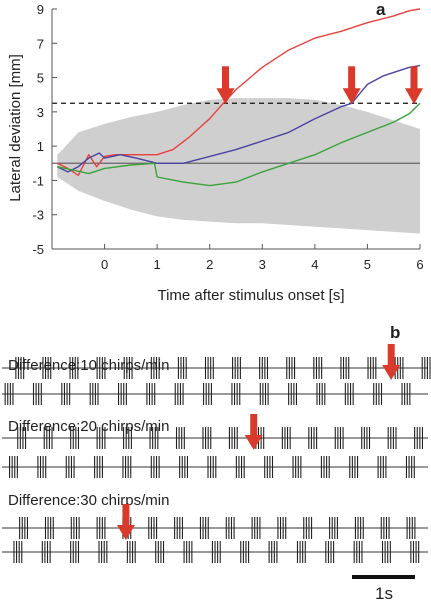  Describe the element at coordinates (40, 78) in the screenshot. I see `y-tick-label: 5` at that location.